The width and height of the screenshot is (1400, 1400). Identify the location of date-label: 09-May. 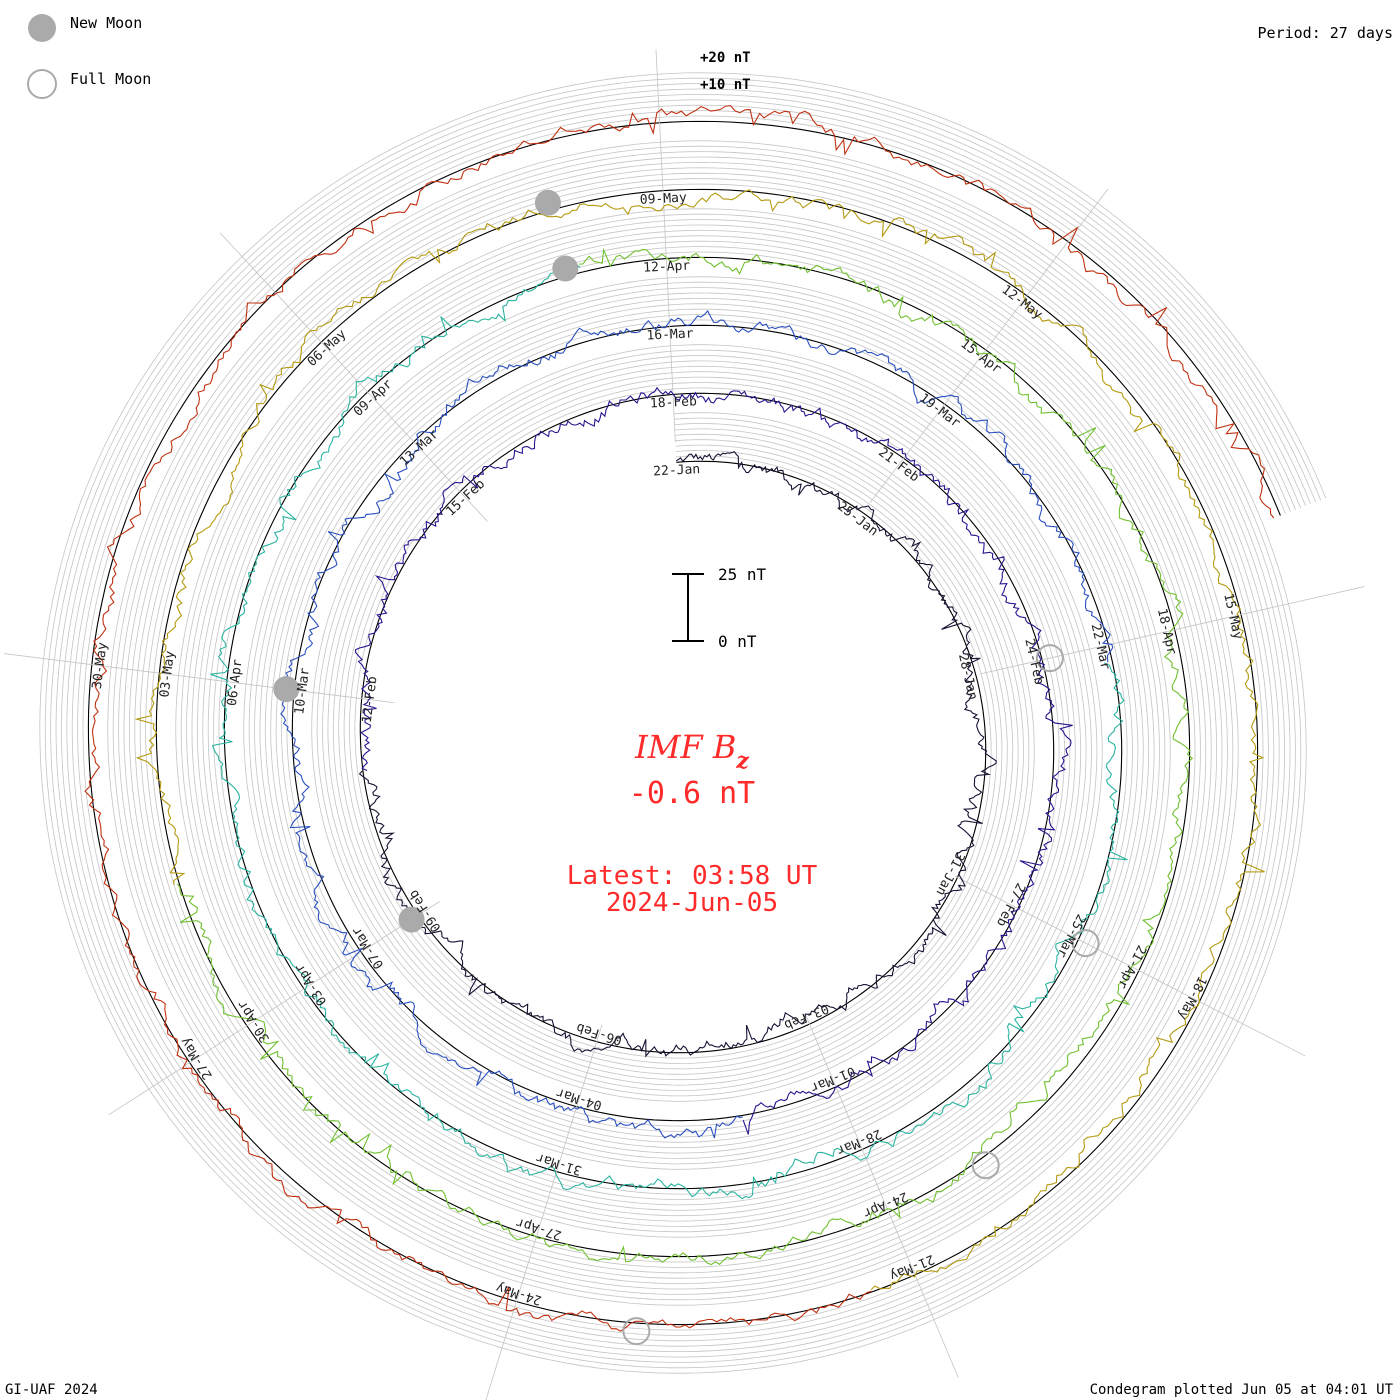
(664, 199).